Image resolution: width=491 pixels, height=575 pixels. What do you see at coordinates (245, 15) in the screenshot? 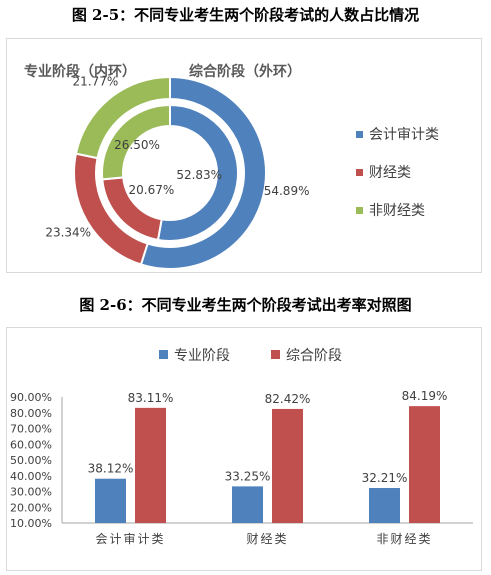
I see `figure-2-5-title: 图 2-5：不同专业考生两个阶段考试的人数占比情况` at bounding box center [245, 15].